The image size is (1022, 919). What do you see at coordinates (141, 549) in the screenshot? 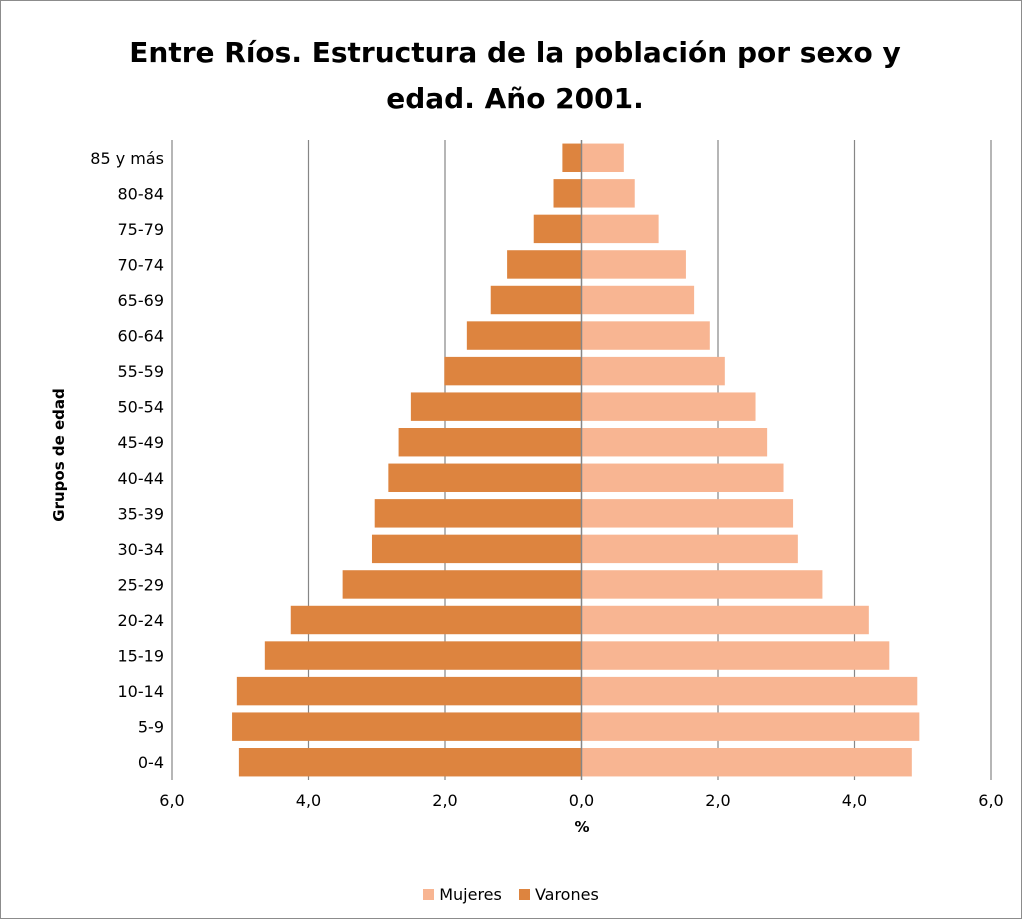
I see `y-tick-label: 30-34` at bounding box center [141, 549].